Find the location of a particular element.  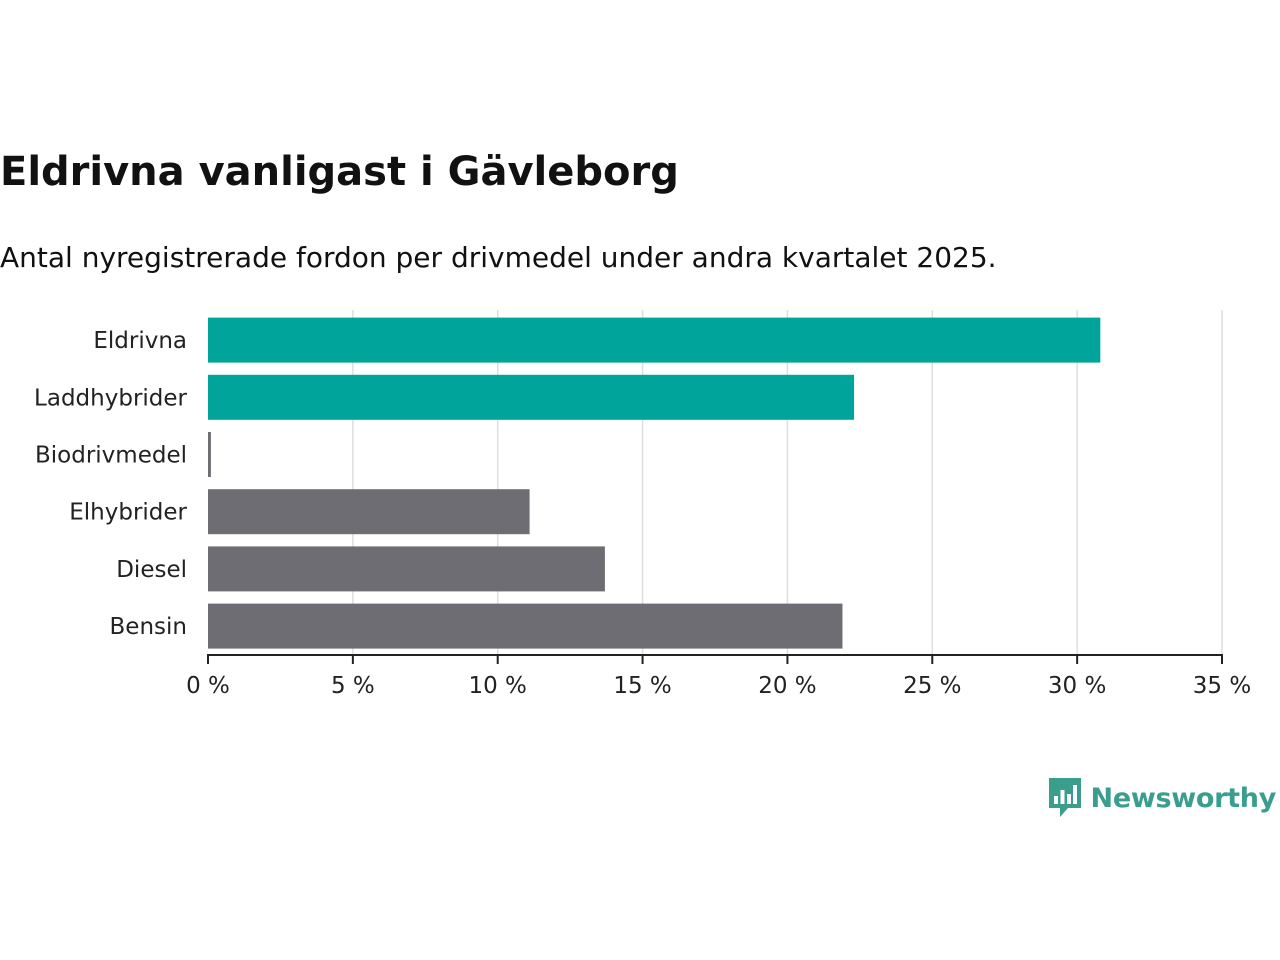

tick-label: 10 % is located at coordinates (497, 686).